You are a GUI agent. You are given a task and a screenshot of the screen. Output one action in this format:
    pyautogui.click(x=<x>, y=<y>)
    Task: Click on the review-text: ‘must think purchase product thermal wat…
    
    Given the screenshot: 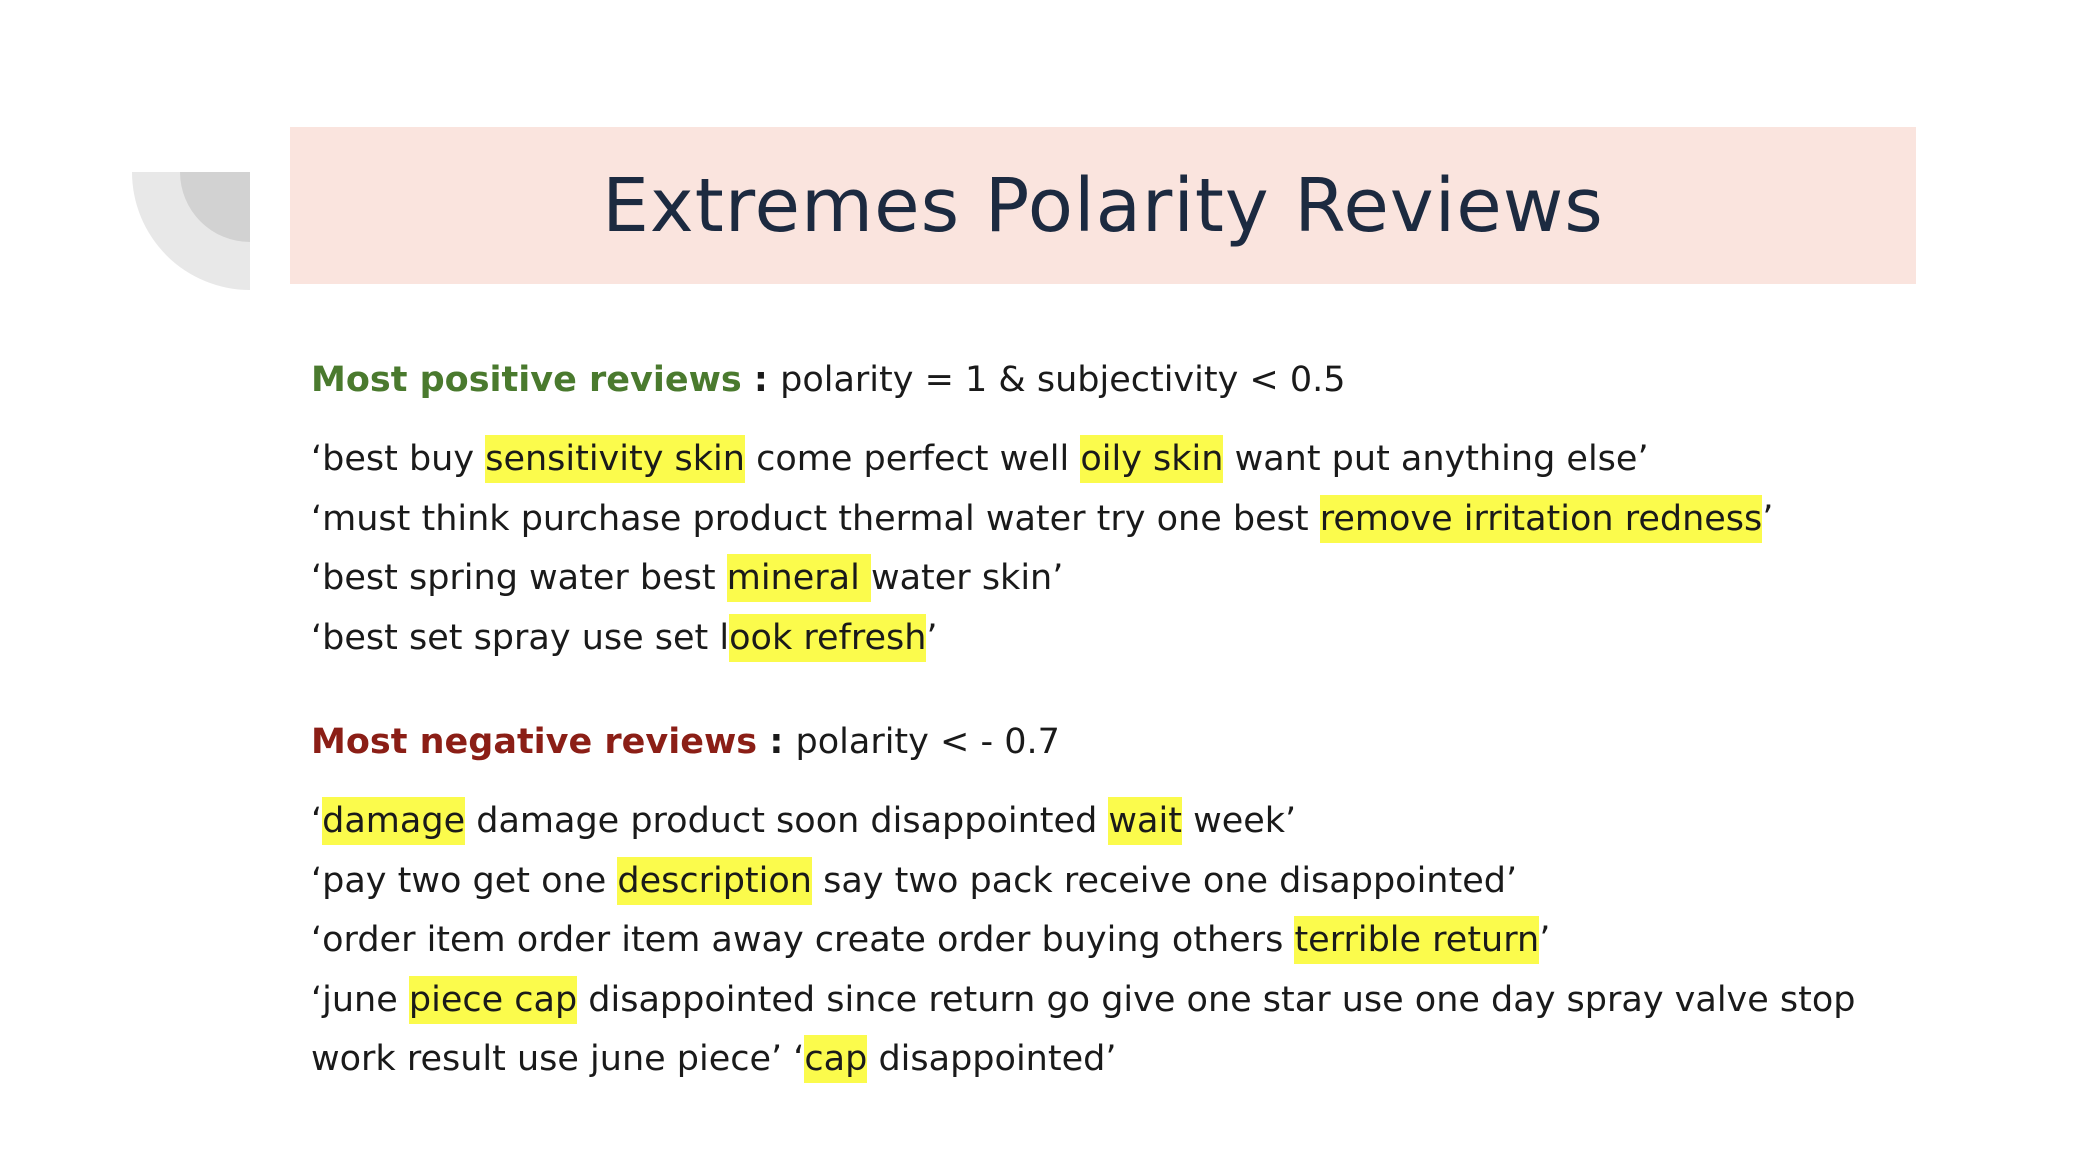 What is the action you would take?
    pyautogui.click(x=815, y=518)
    